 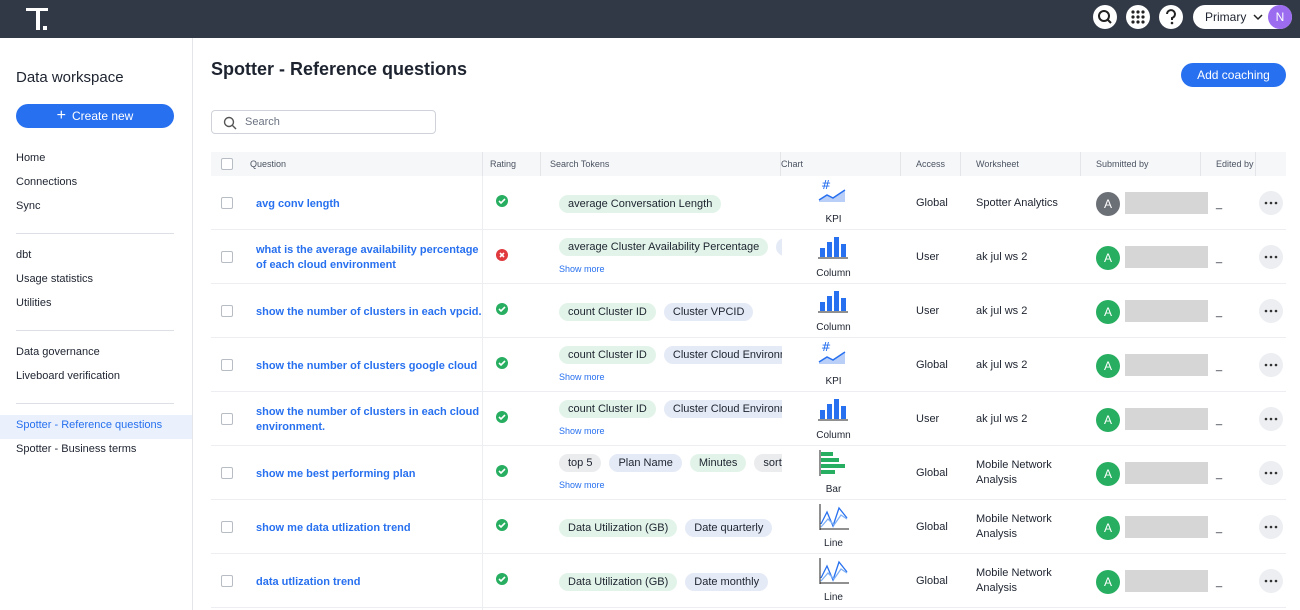 What do you see at coordinates (1017, 202) in the screenshot?
I see `worksheet: Spotter Analytics` at bounding box center [1017, 202].